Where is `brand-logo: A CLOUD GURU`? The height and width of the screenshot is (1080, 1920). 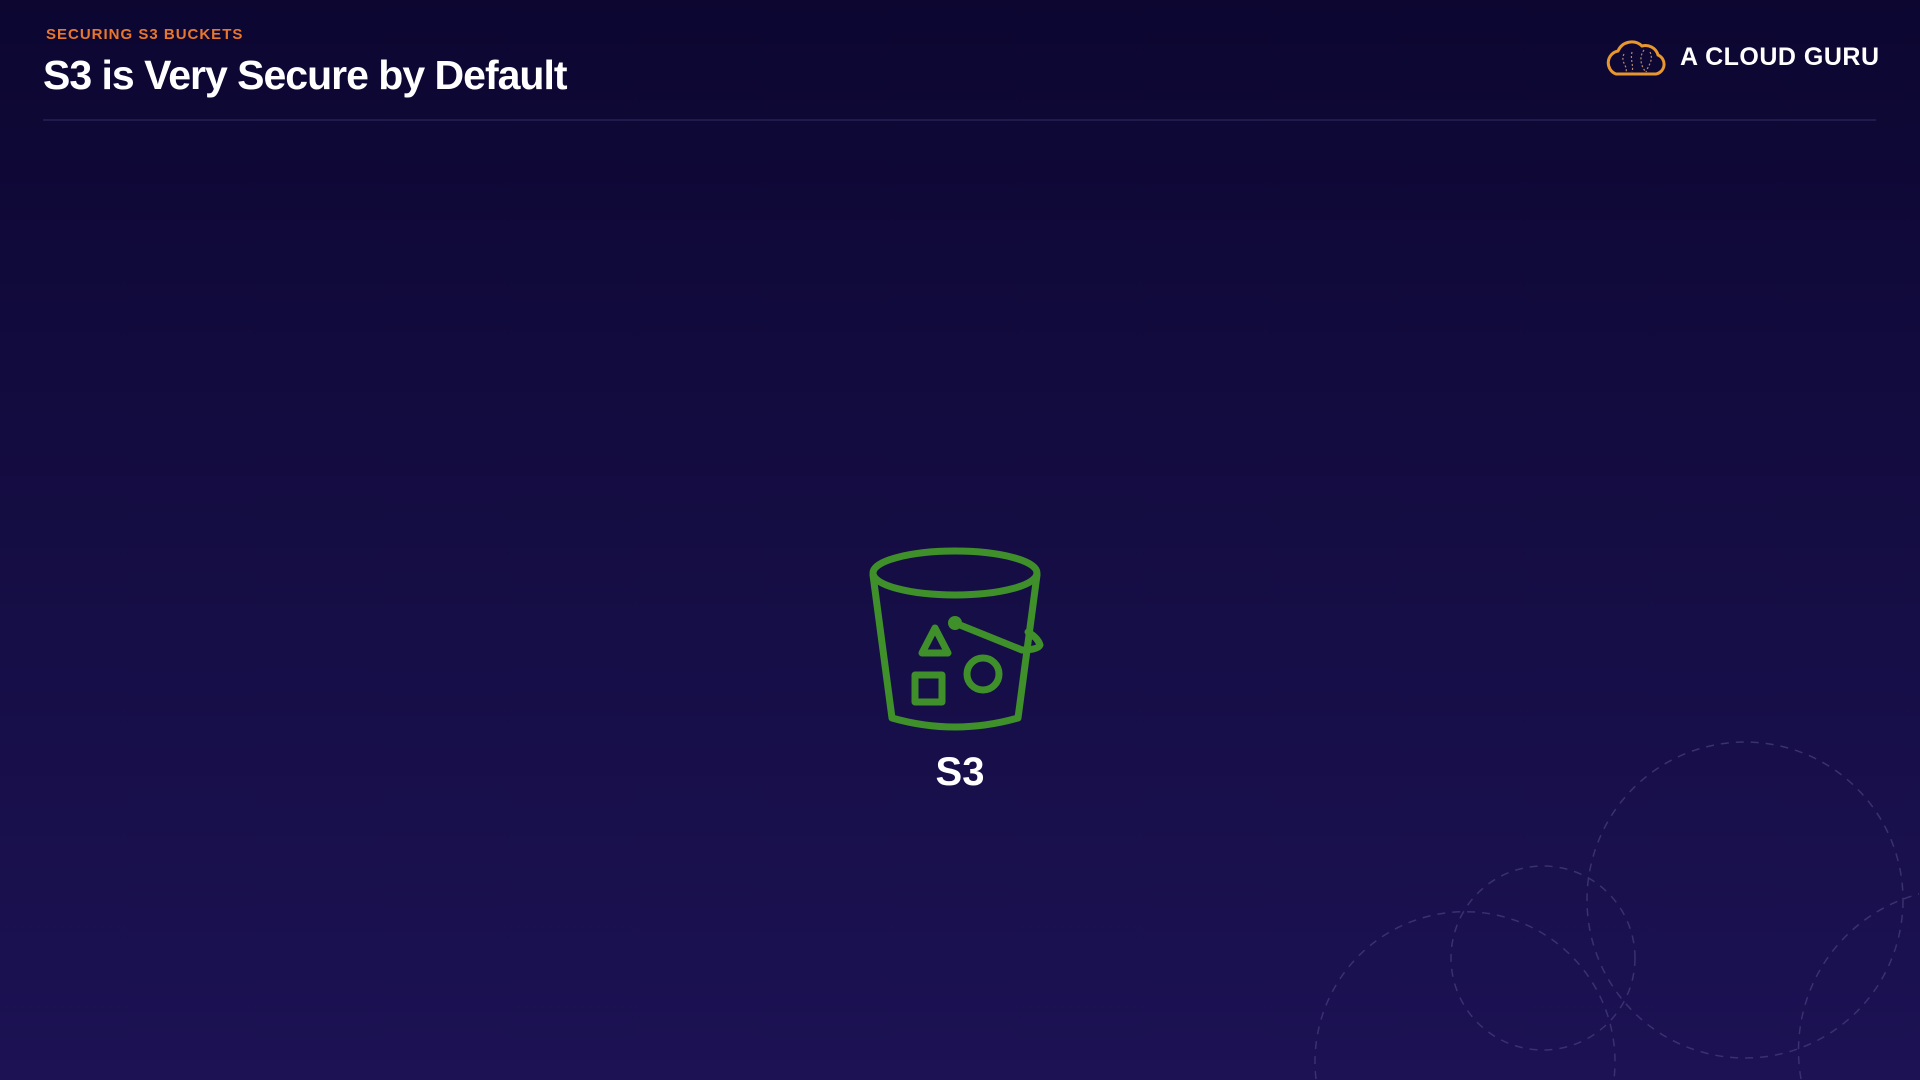
brand-logo: A CLOUD GURU is located at coordinates (1742, 57).